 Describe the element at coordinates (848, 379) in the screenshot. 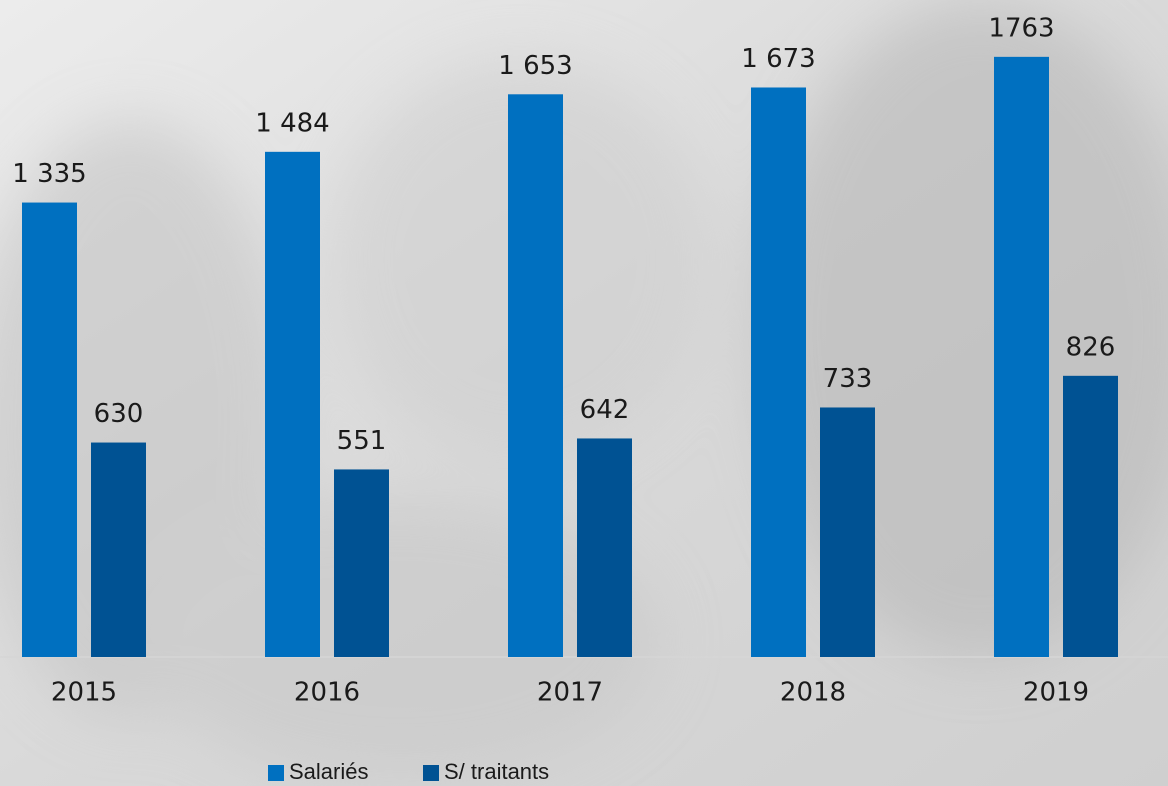

I see `data-label: 733` at that location.